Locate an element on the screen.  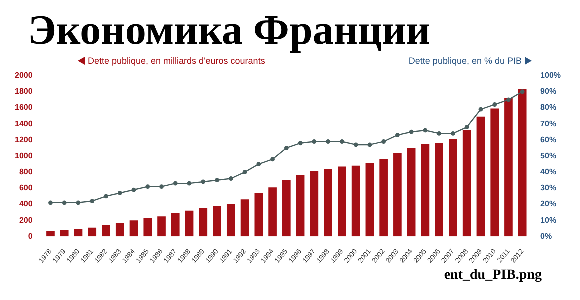
y2-tick-label: 60% is located at coordinates (548, 139).